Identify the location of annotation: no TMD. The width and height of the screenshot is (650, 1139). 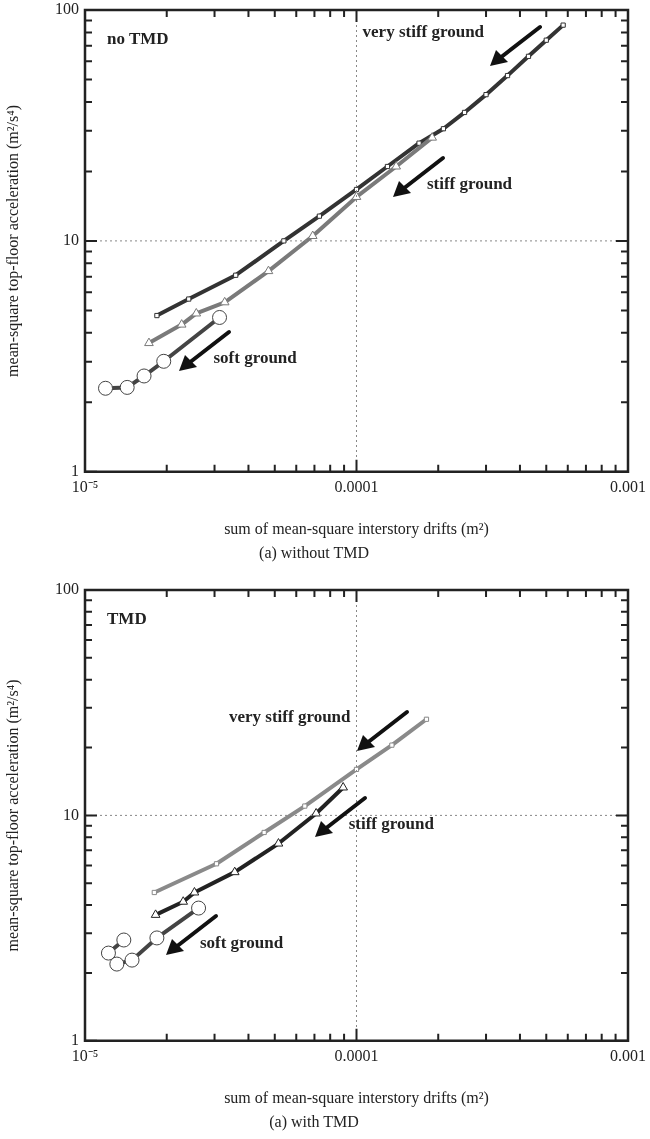
(138, 39).